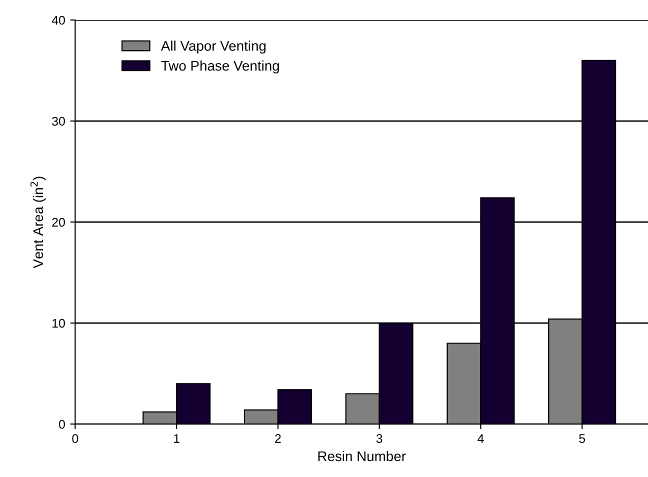 This screenshot has width=648, height=477. I want to click on y-tick-label: 0, so click(61, 424).